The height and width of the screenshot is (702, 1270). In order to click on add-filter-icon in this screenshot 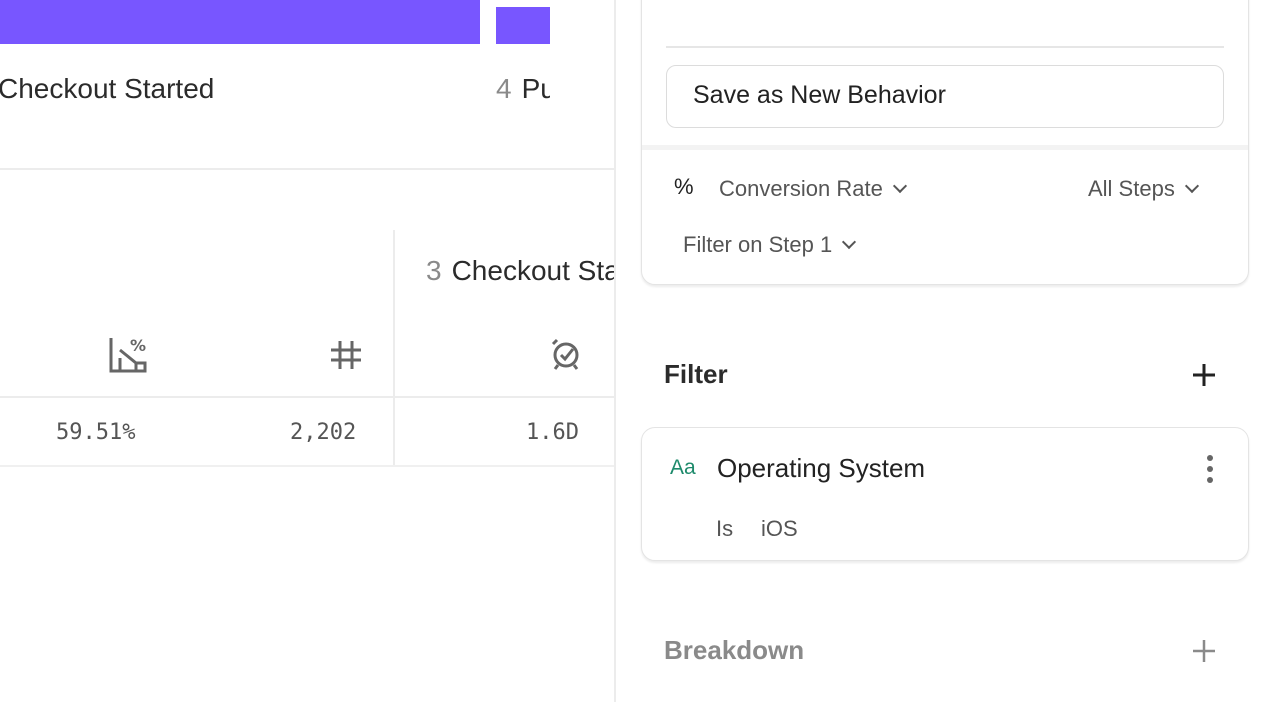, I will do `click(1204, 375)`.